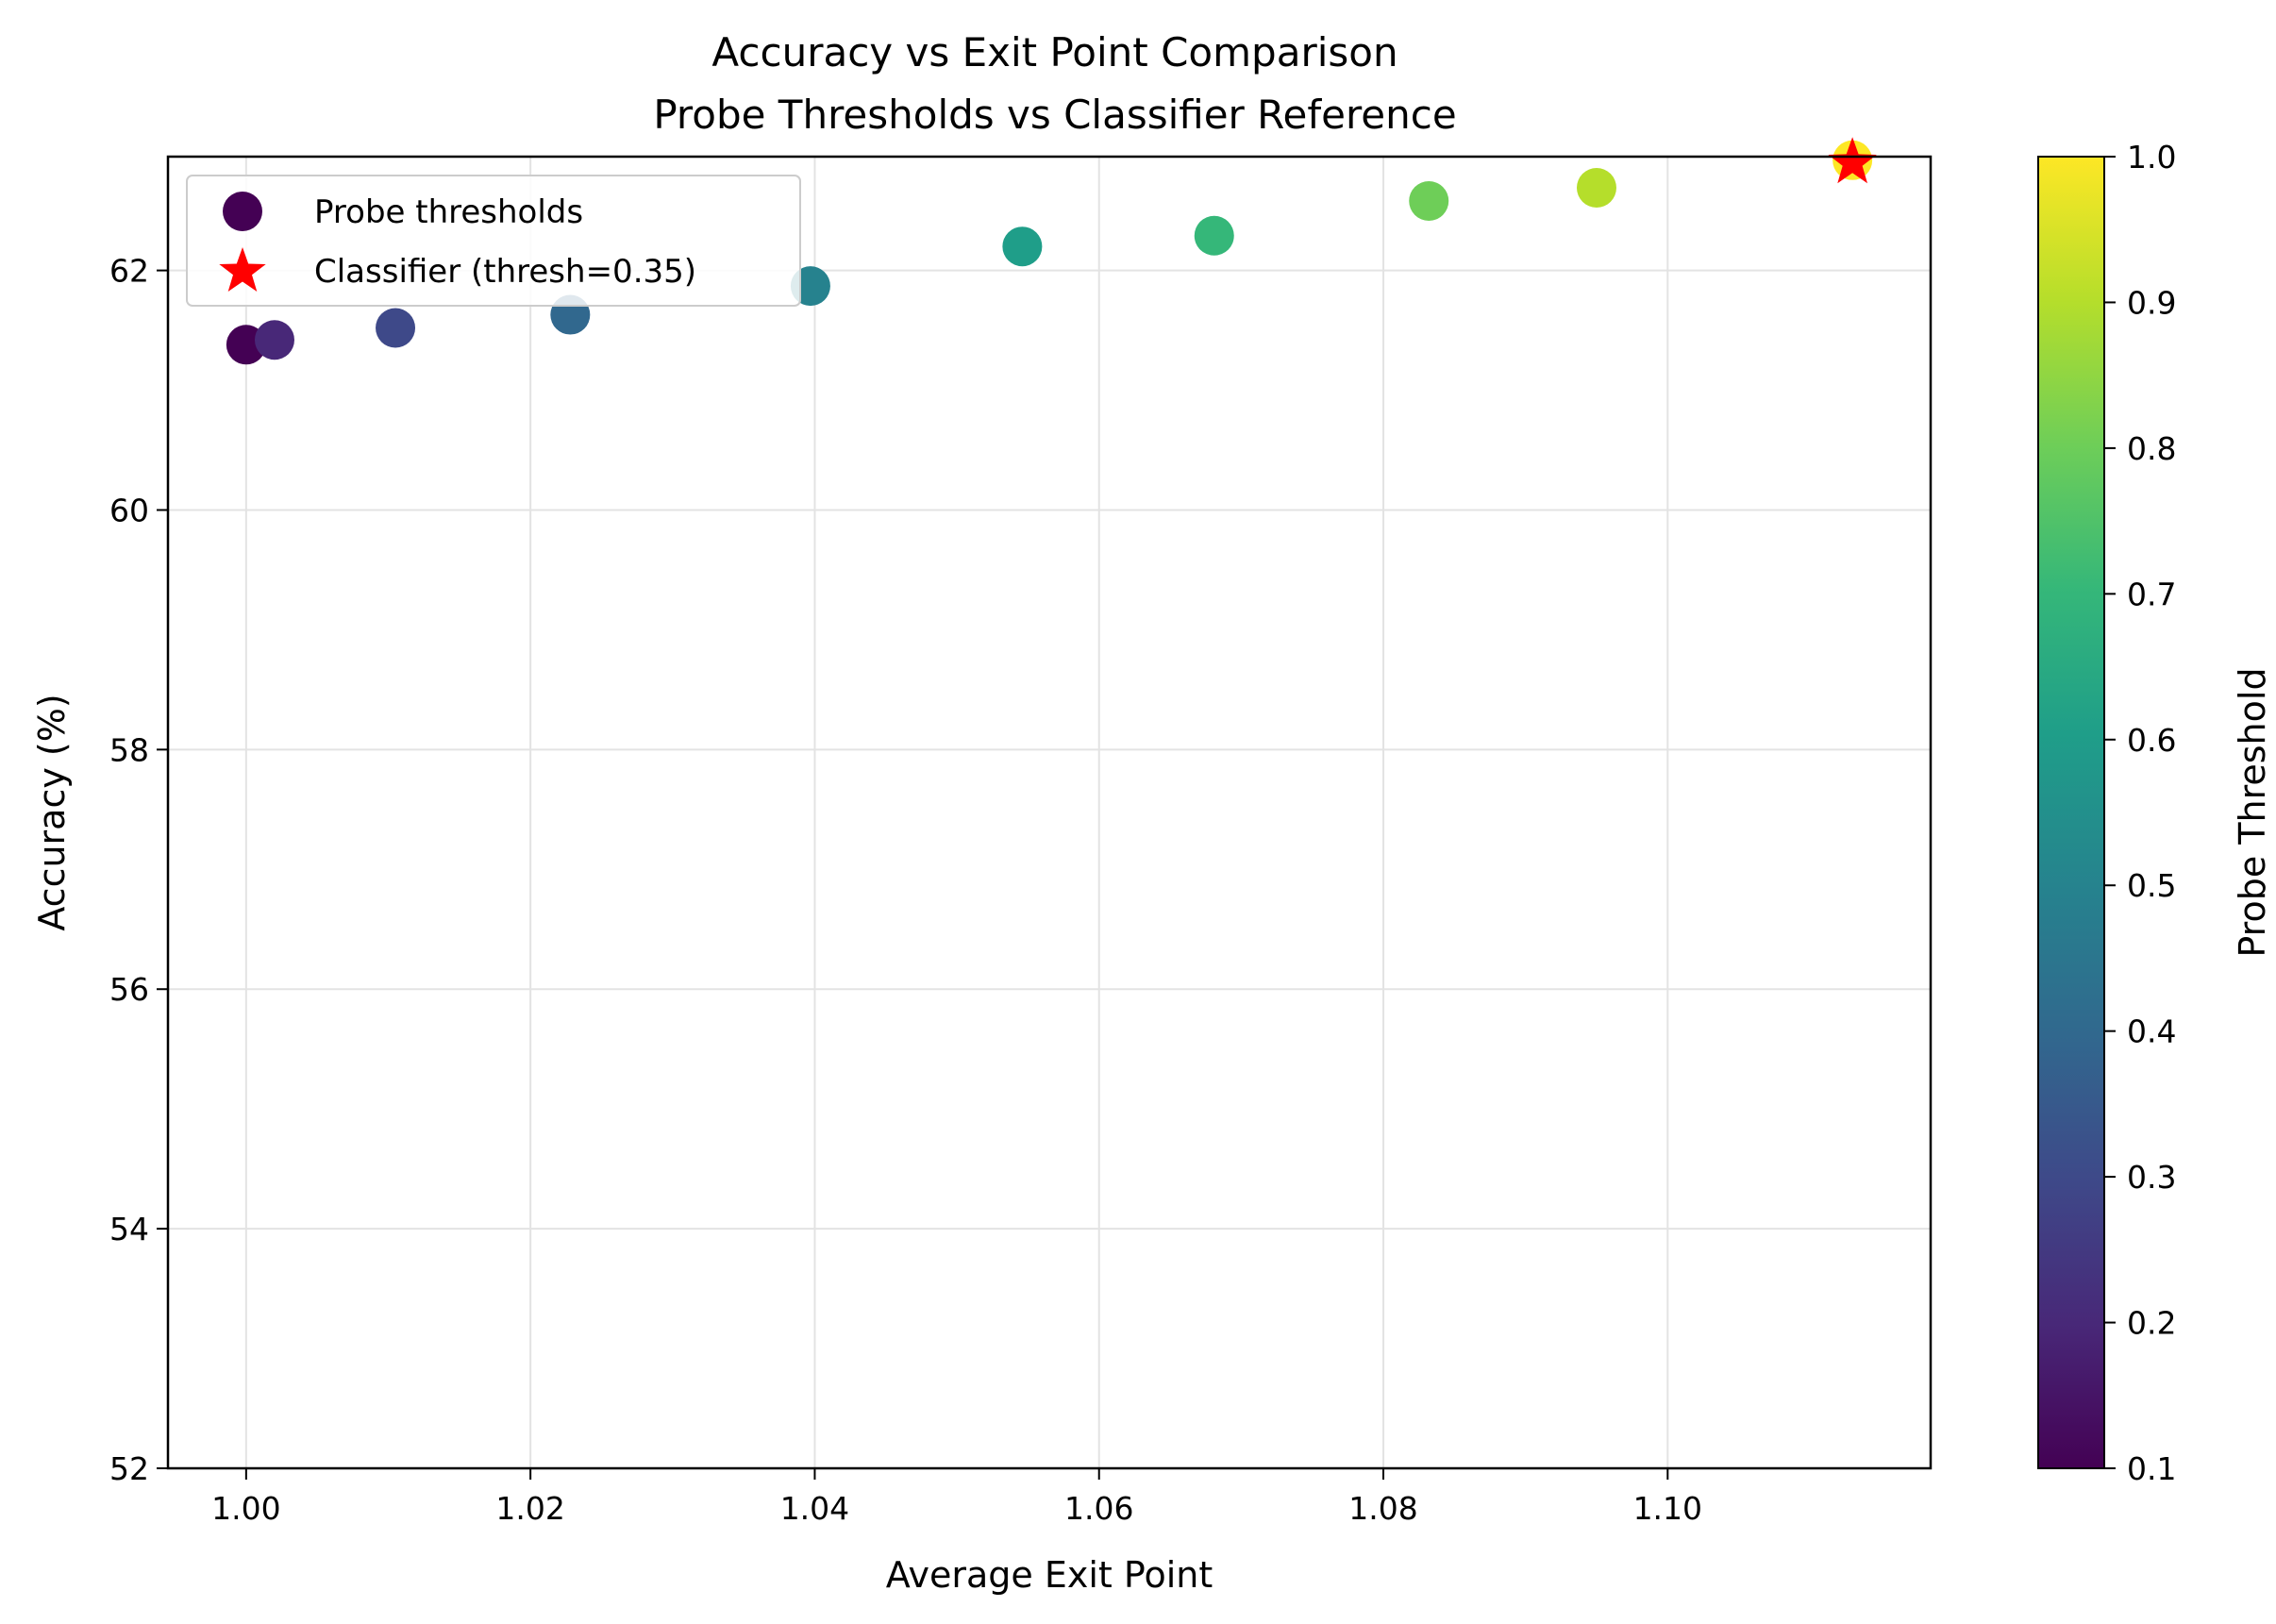  Describe the element at coordinates (2151, 1323) in the screenshot. I see `colorbar-tick-label: 0.2` at that location.